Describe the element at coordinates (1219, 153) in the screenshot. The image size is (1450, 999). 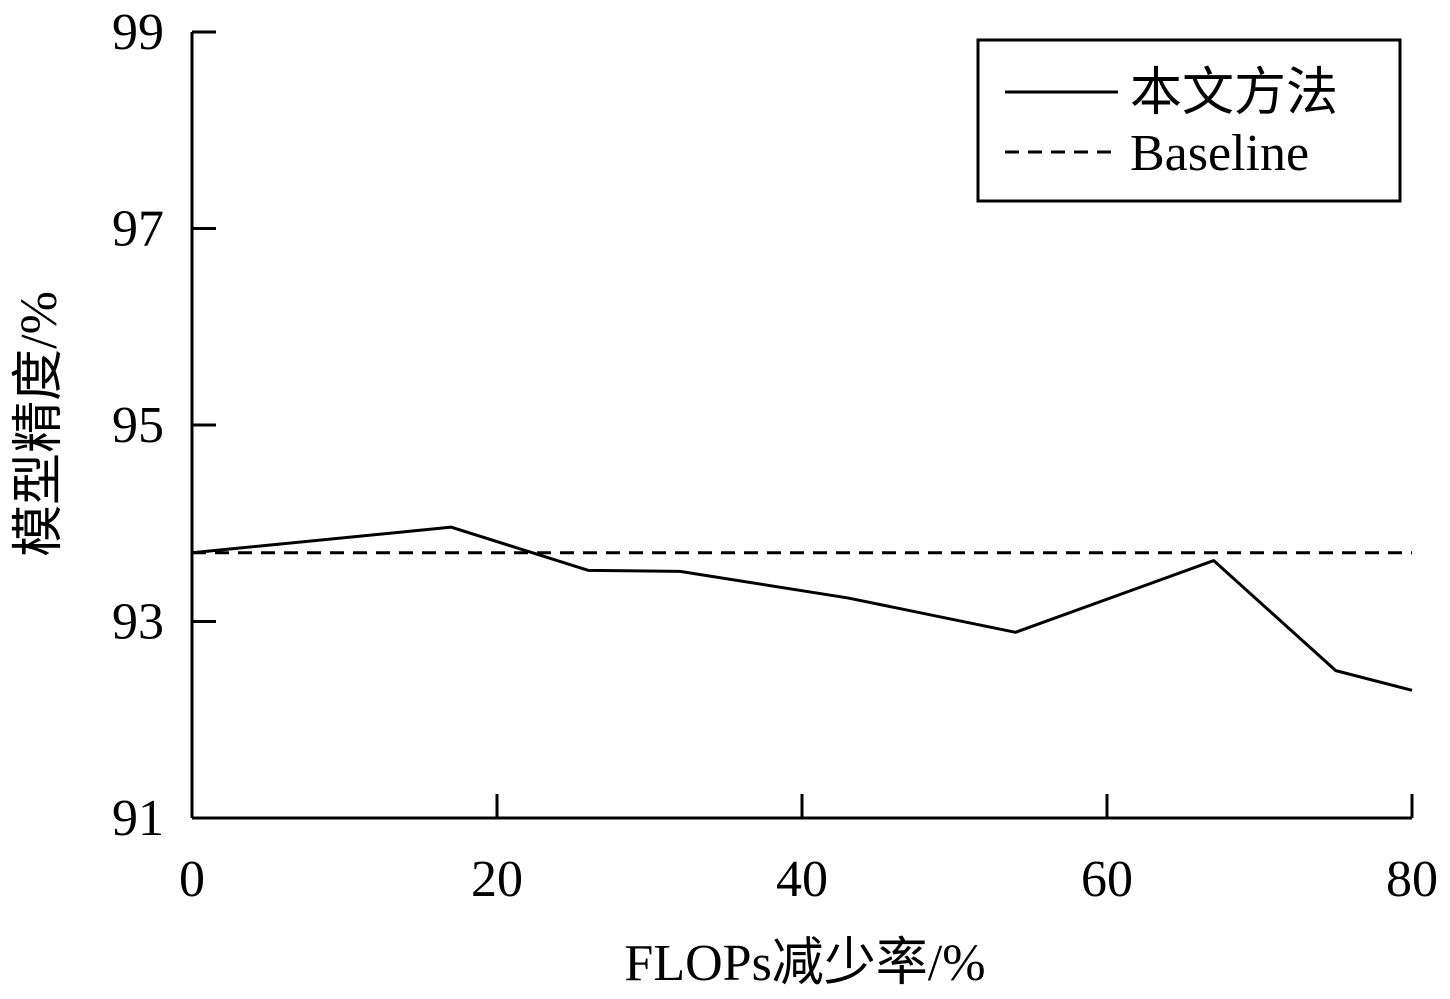
I see `legend-label-baseline: Baseline` at that location.